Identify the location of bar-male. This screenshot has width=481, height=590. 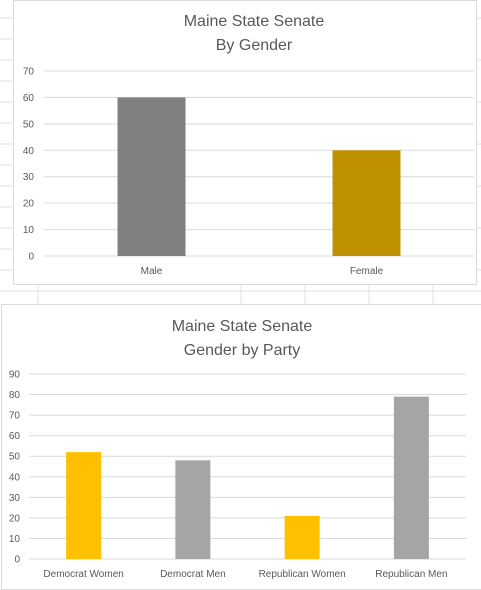
(151, 176).